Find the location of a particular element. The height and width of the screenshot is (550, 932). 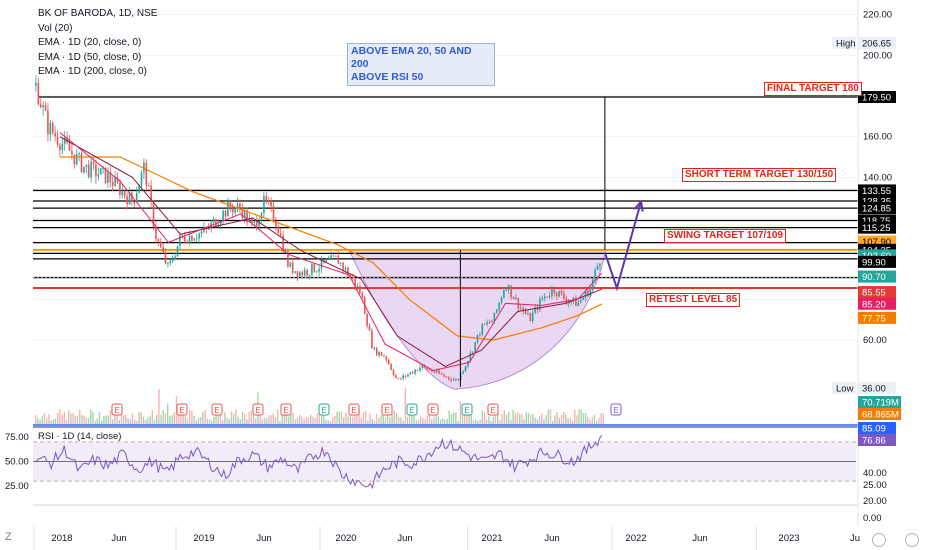

price-tick-label: 60.00 is located at coordinates (875, 340).